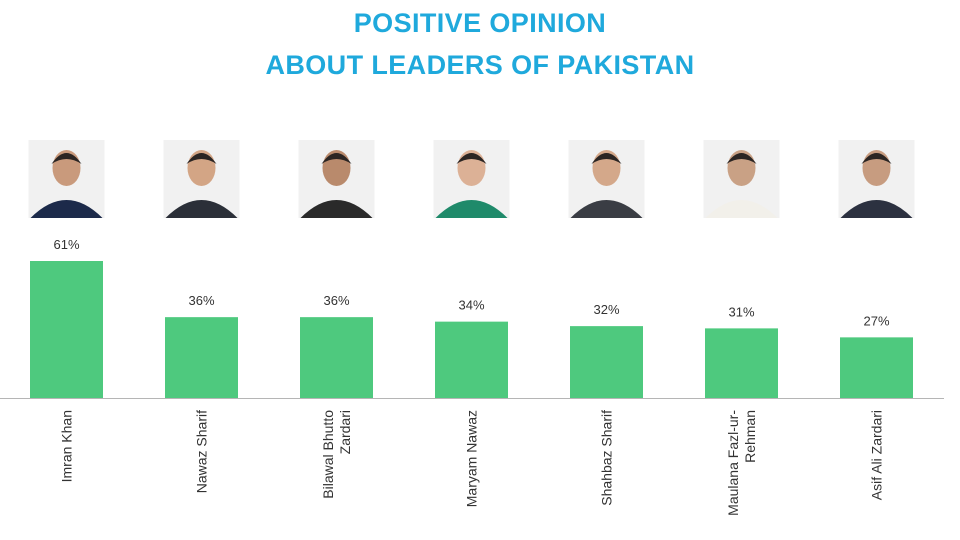  What do you see at coordinates (876, 320) in the screenshot?
I see `data-label-6: 27%` at bounding box center [876, 320].